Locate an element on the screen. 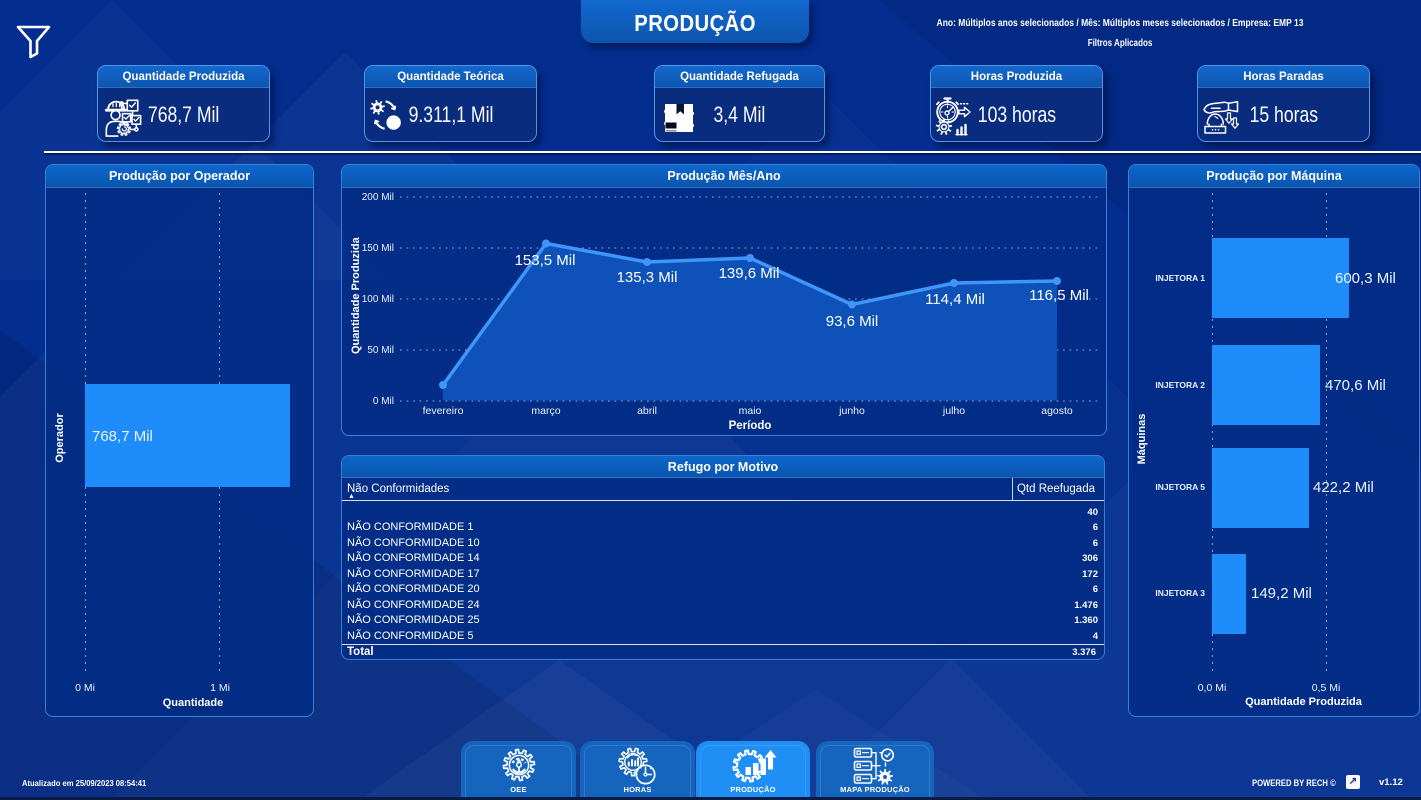  svg-text: 0 Mil is located at coordinates (383, 401).